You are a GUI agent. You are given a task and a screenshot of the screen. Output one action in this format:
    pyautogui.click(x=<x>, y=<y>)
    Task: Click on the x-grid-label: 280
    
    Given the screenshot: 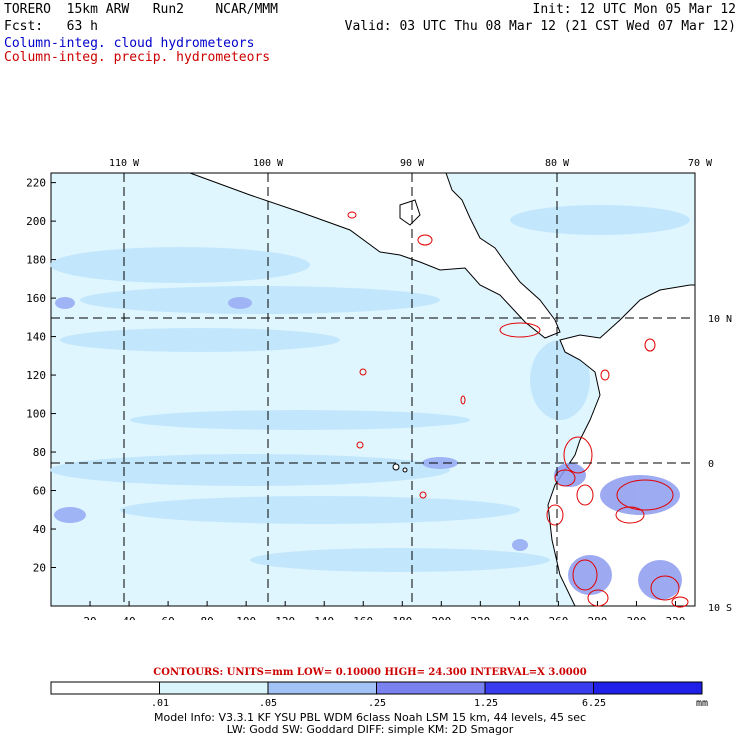 What is the action you would take?
    pyautogui.click(x=597, y=617)
    